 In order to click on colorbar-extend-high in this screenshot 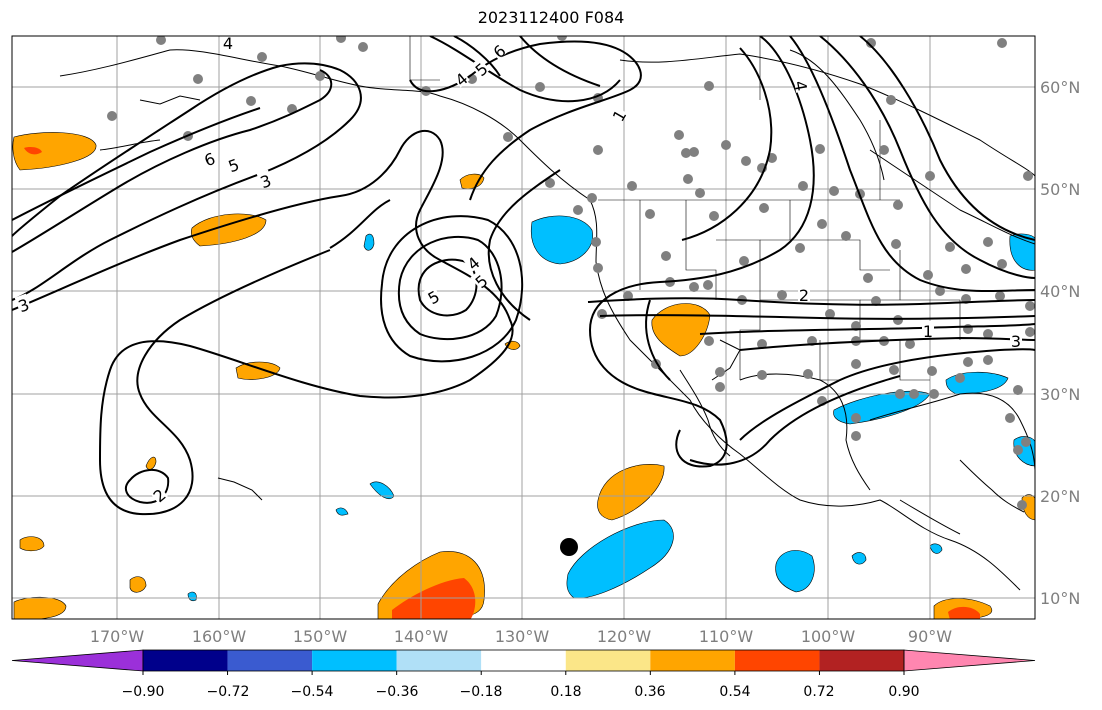, I will do `click(969, 660)`.